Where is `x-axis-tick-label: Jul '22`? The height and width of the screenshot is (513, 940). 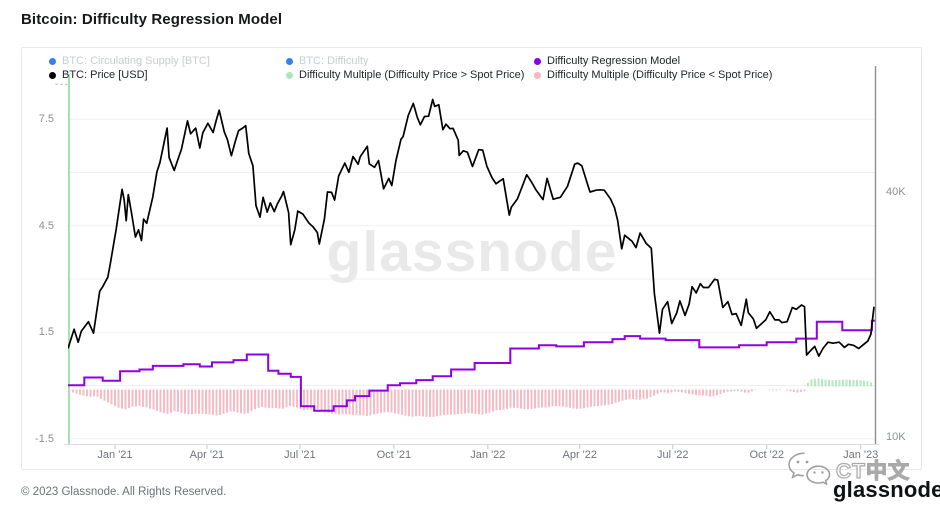 x-axis-tick-label: Jul '22 is located at coordinates (673, 455).